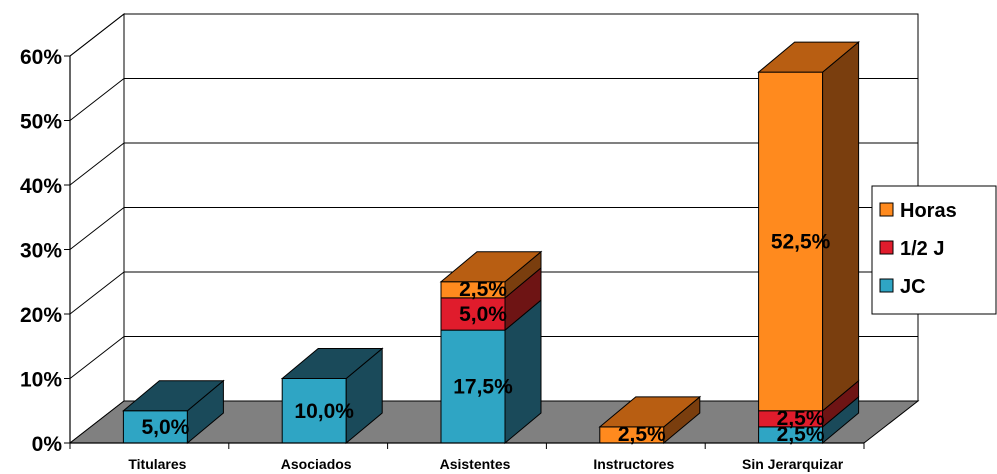 The width and height of the screenshot is (997, 474). Describe the element at coordinates (165, 427) in the screenshot. I see `data-label-titulares-jc: 5,0%` at that location.